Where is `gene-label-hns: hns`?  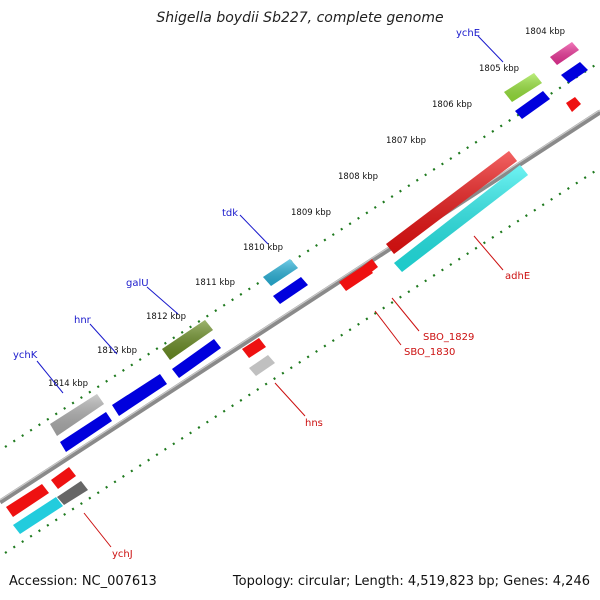
gene-label-hns: hns is located at coordinates (314, 423).